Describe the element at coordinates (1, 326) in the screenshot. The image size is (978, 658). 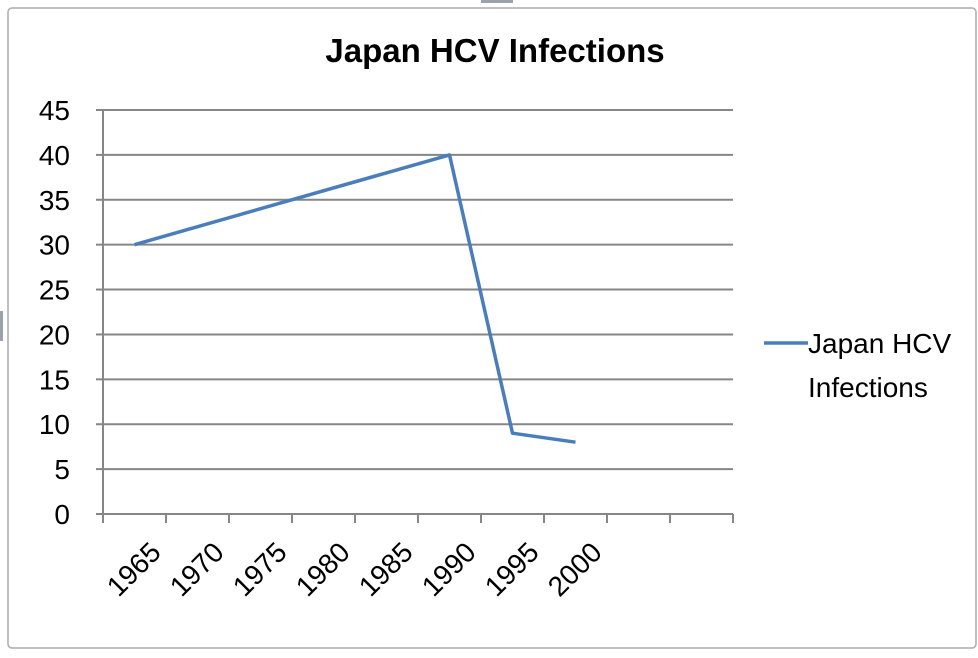
I see `resize-handle-left` at that location.